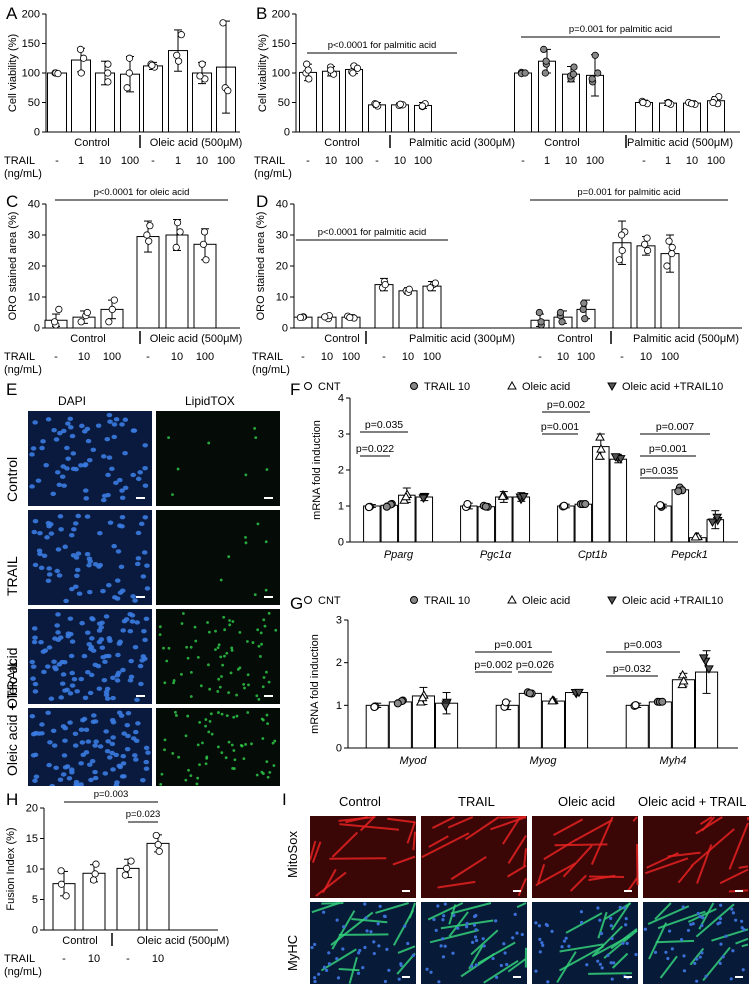  I want to click on b-y-tick-label: 200, so click(281, 15).